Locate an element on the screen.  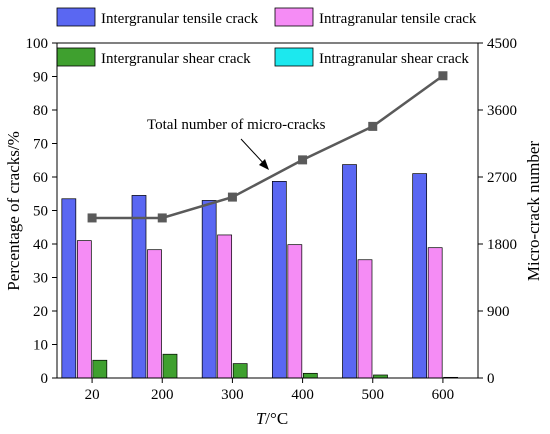
annotation-arrow-shaft is located at coordinates (253, 152).